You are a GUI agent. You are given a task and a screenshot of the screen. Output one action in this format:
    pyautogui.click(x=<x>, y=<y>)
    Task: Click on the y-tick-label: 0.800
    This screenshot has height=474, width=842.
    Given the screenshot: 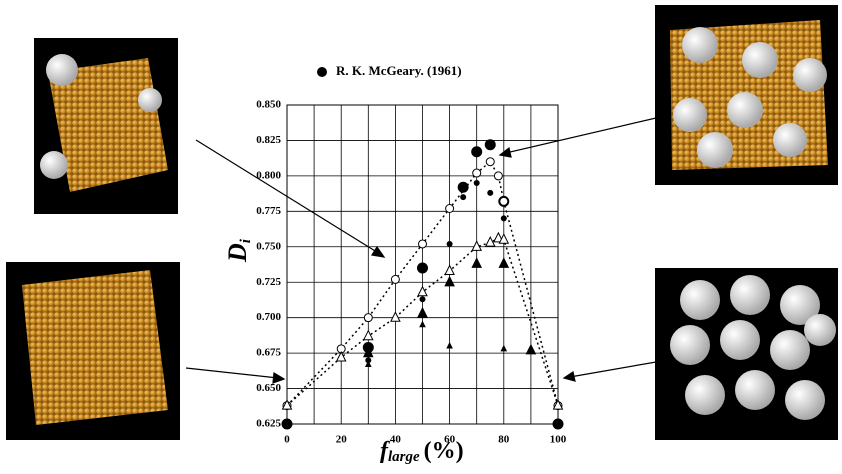 What is the action you would take?
    pyautogui.click(x=268, y=175)
    